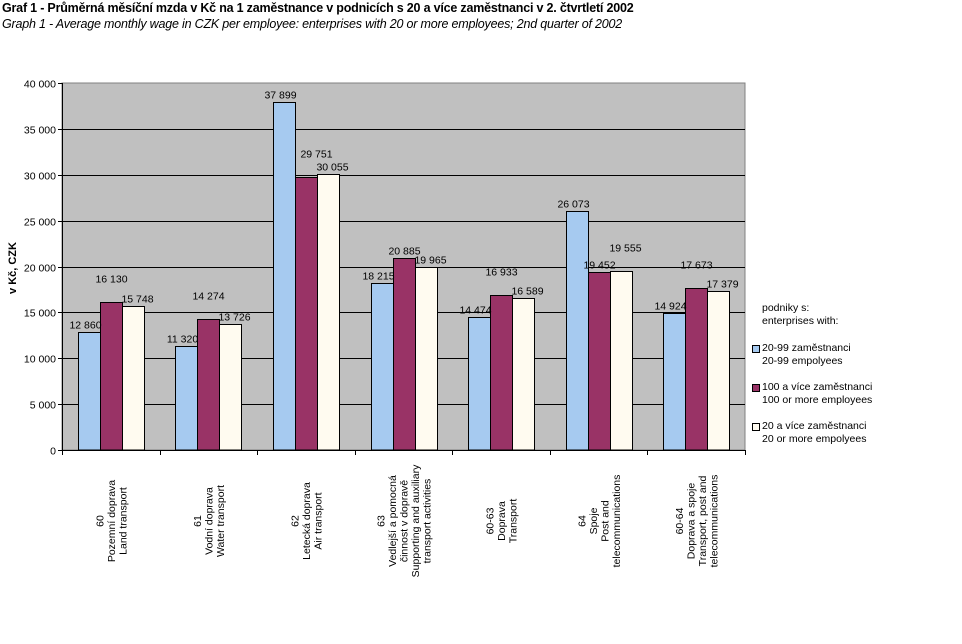 This screenshot has height=644, width=962. What do you see at coordinates (182, 340) in the screenshot?
I see `data-label: 11 320` at bounding box center [182, 340].